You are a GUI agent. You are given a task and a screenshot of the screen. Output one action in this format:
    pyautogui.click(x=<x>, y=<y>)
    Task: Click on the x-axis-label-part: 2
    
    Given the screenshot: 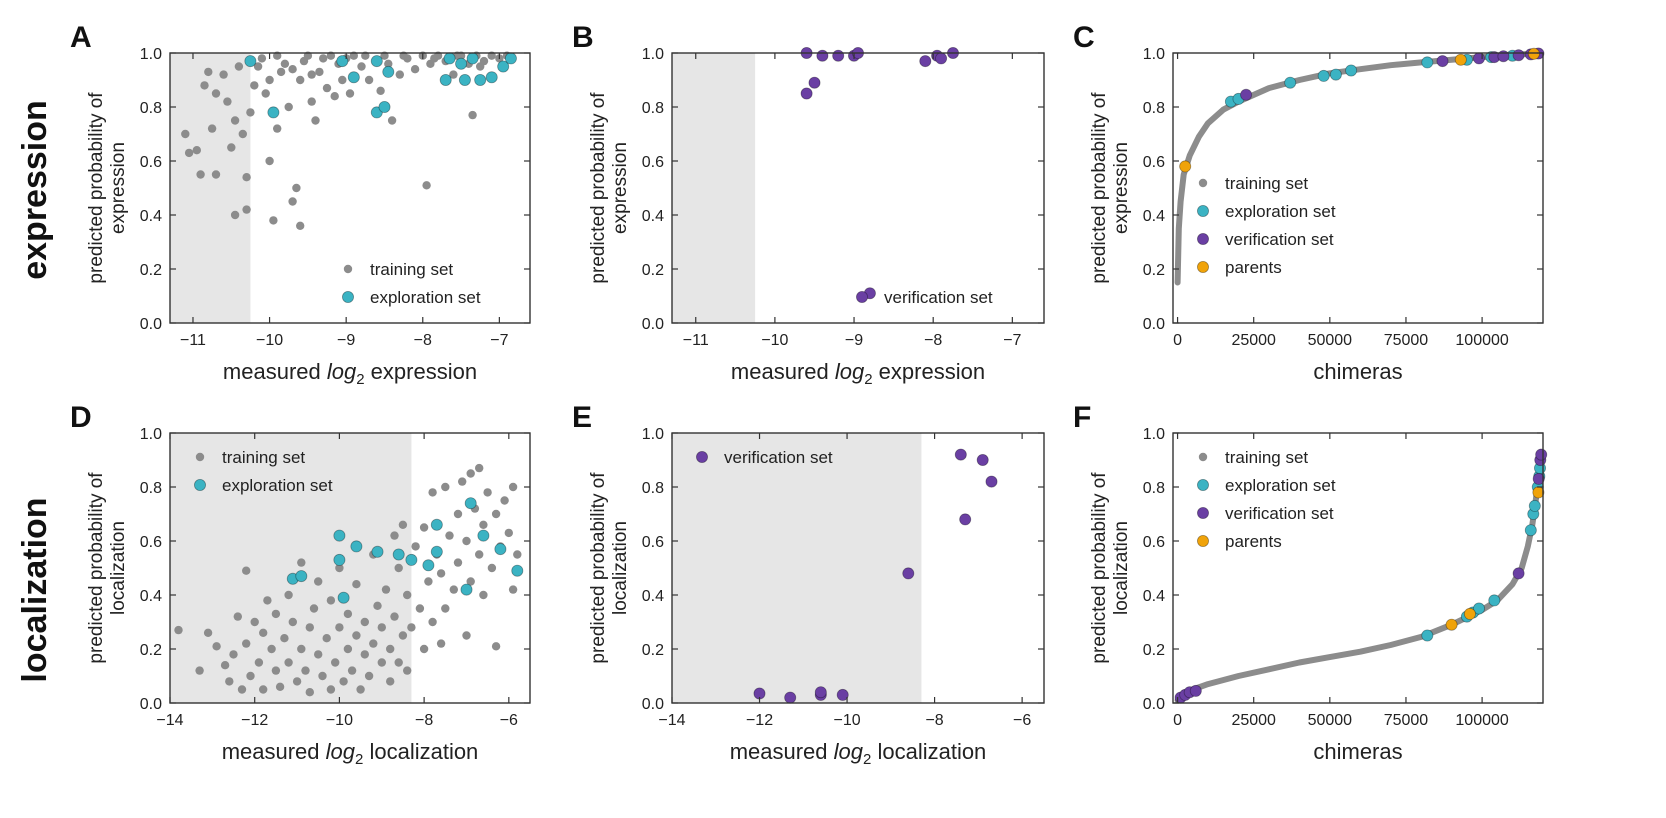 What is the action you would take?
    pyautogui.click(x=360, y=379)
    